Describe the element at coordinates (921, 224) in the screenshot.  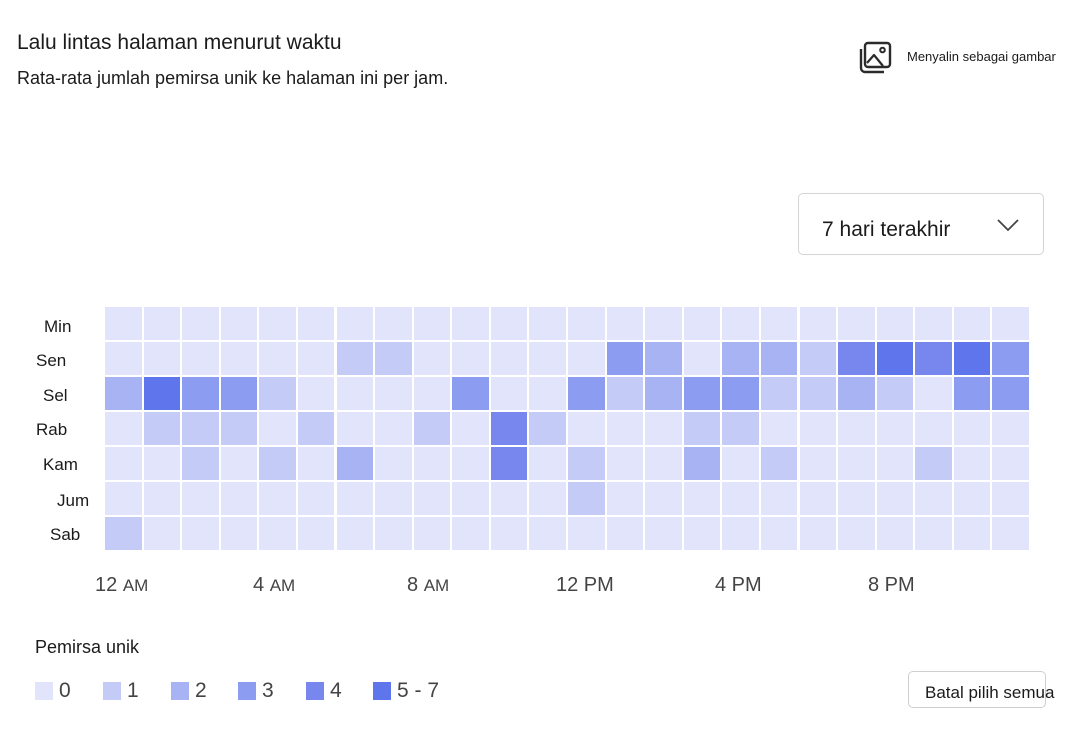
I see `time-range-dropdown: 7 hari terakhir` at that location.